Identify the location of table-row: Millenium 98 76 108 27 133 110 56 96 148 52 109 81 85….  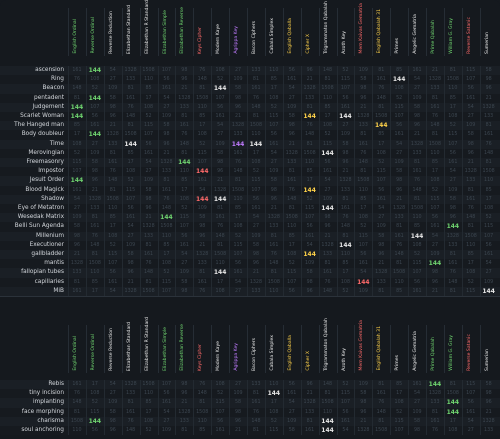
(250, 236).